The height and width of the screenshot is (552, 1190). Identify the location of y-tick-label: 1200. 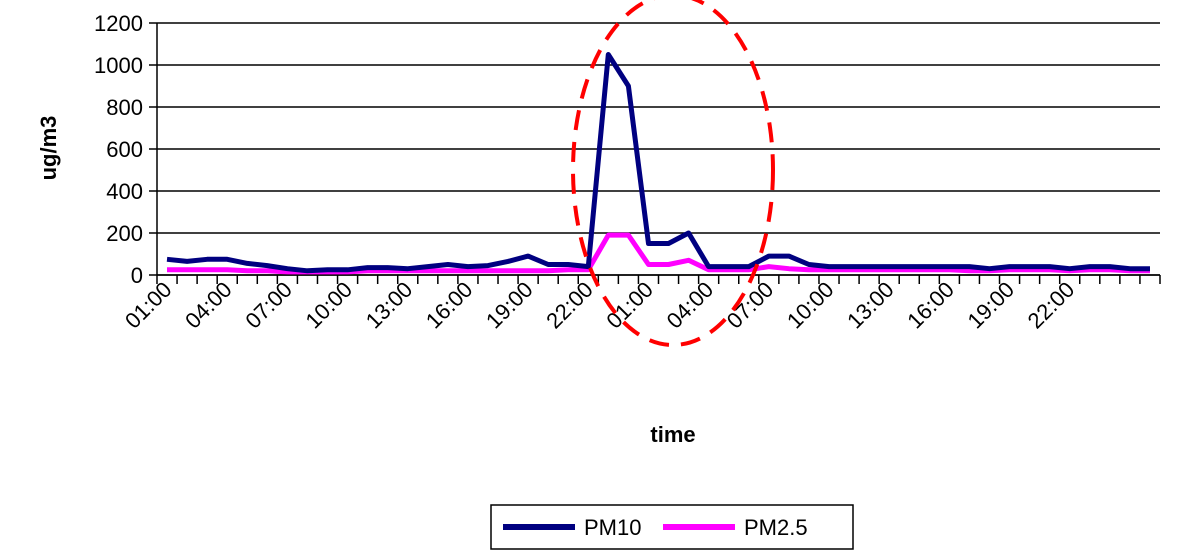
(118, 23).